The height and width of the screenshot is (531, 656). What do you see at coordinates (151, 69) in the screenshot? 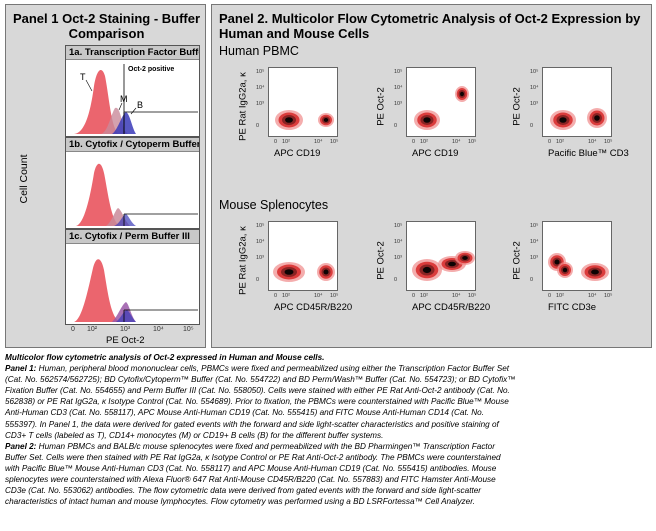
I see `gate-label: Oct-2 positive` at bounding box center [151, 69].